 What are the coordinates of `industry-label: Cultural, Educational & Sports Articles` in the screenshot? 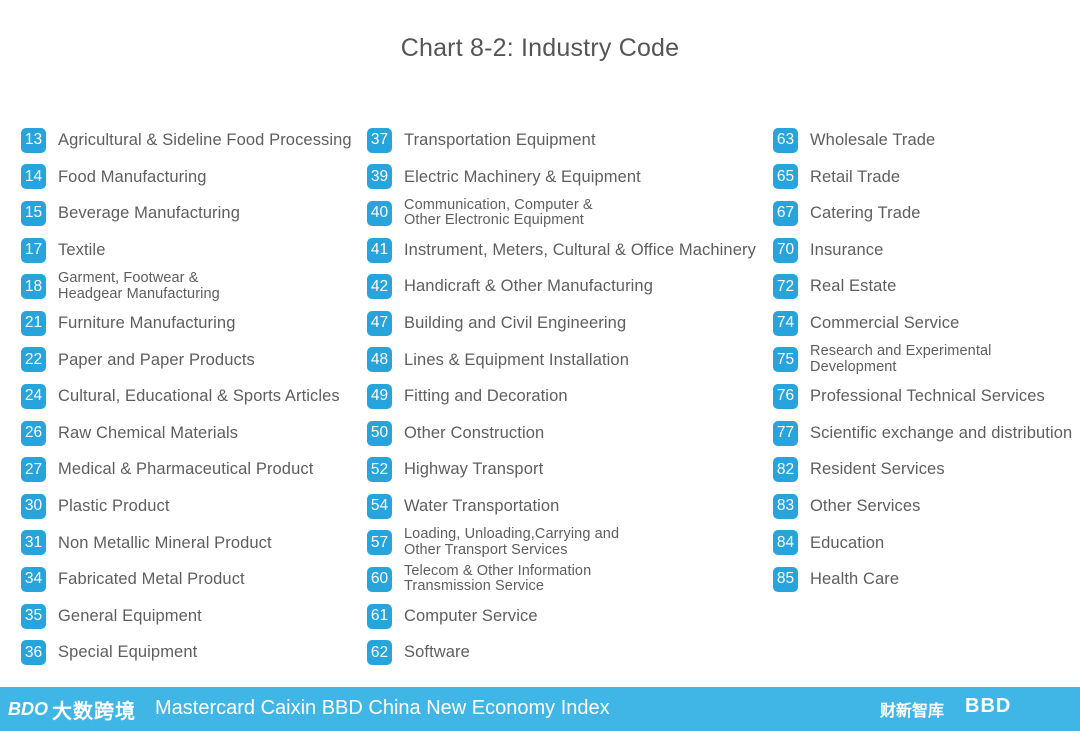 It's located at (199, 396).